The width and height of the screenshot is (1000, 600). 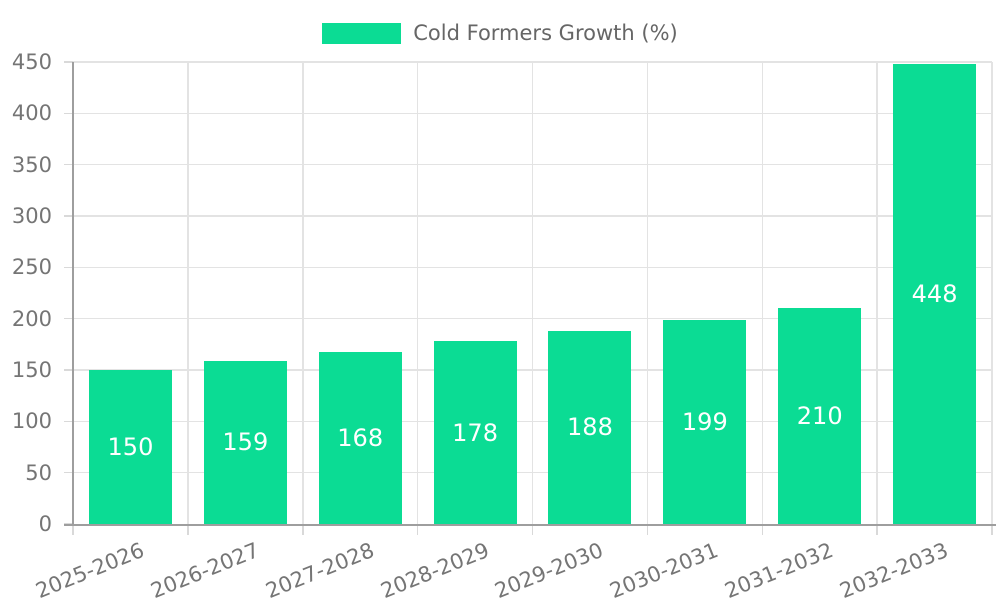 I want to click on bar-value-label: 188, so click(x=590, y=427).